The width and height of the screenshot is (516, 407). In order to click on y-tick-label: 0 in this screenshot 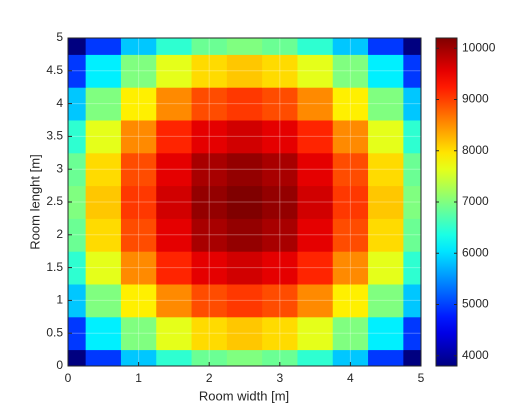, I will do `click(59, 365)`.